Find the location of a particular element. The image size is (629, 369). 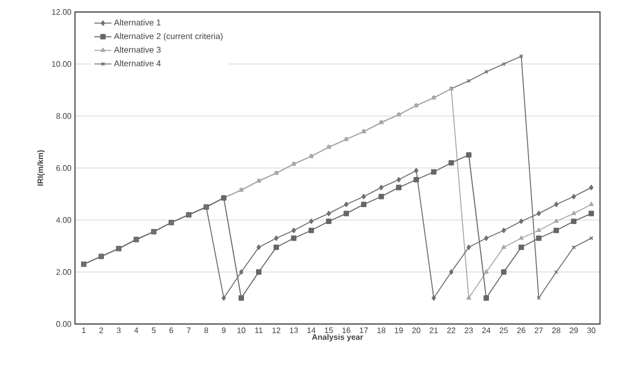

legend-label: Alternative 4 is located at coordinates (137, 63).